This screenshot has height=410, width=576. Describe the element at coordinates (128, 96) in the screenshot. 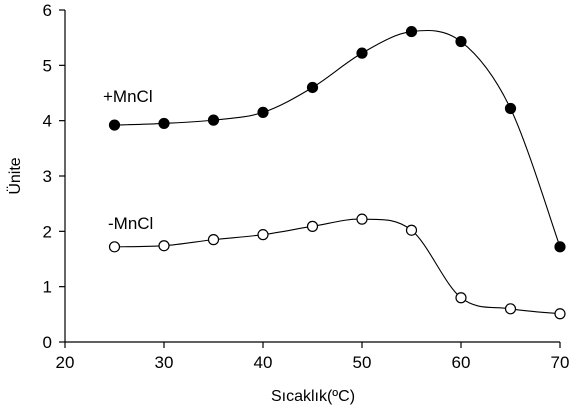

I see `series-label-plus-mncl: +MnCl` at that location.